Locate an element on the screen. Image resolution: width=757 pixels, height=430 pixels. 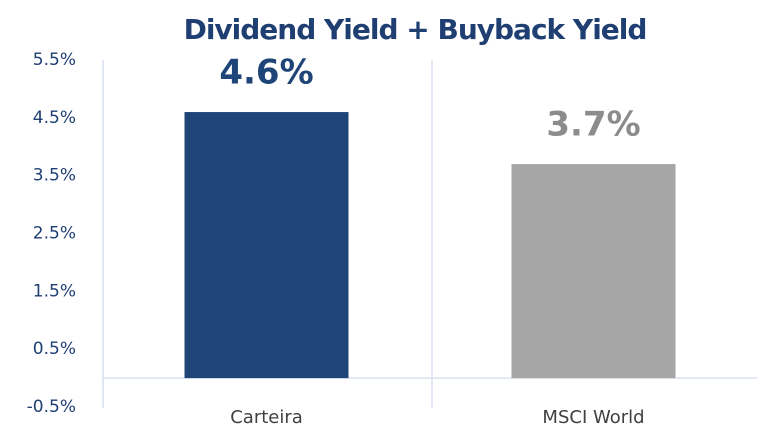
x-tick-label: MSCI World is located at coordinates (593, 417).